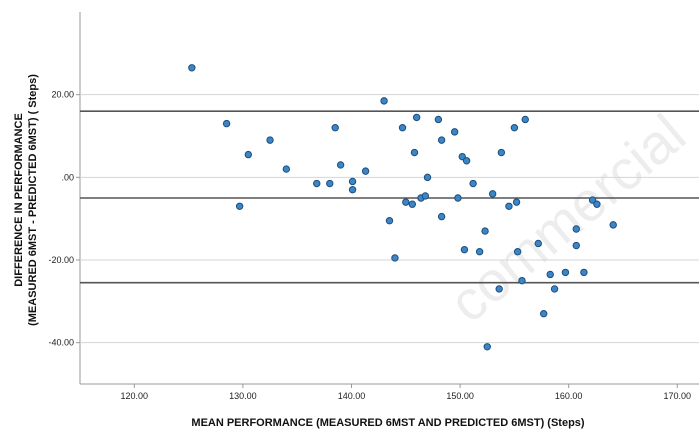 The height and width of the screenshot is (431, 699). What do you see at coordinates (243, 396) in the screenshot?
I see `x-tick-label: 130.00` at bounding box center [243, 396].